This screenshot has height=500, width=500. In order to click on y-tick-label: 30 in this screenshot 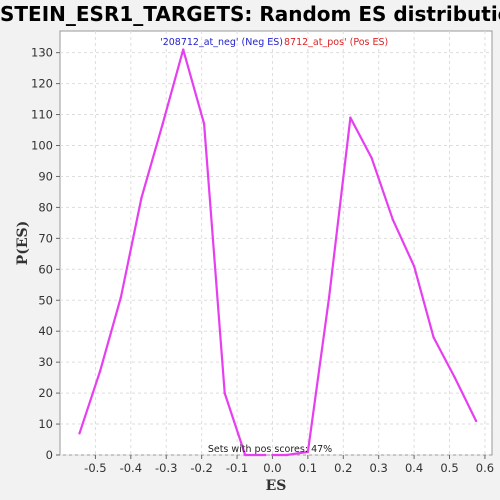, I will do `click(45, 362)`.